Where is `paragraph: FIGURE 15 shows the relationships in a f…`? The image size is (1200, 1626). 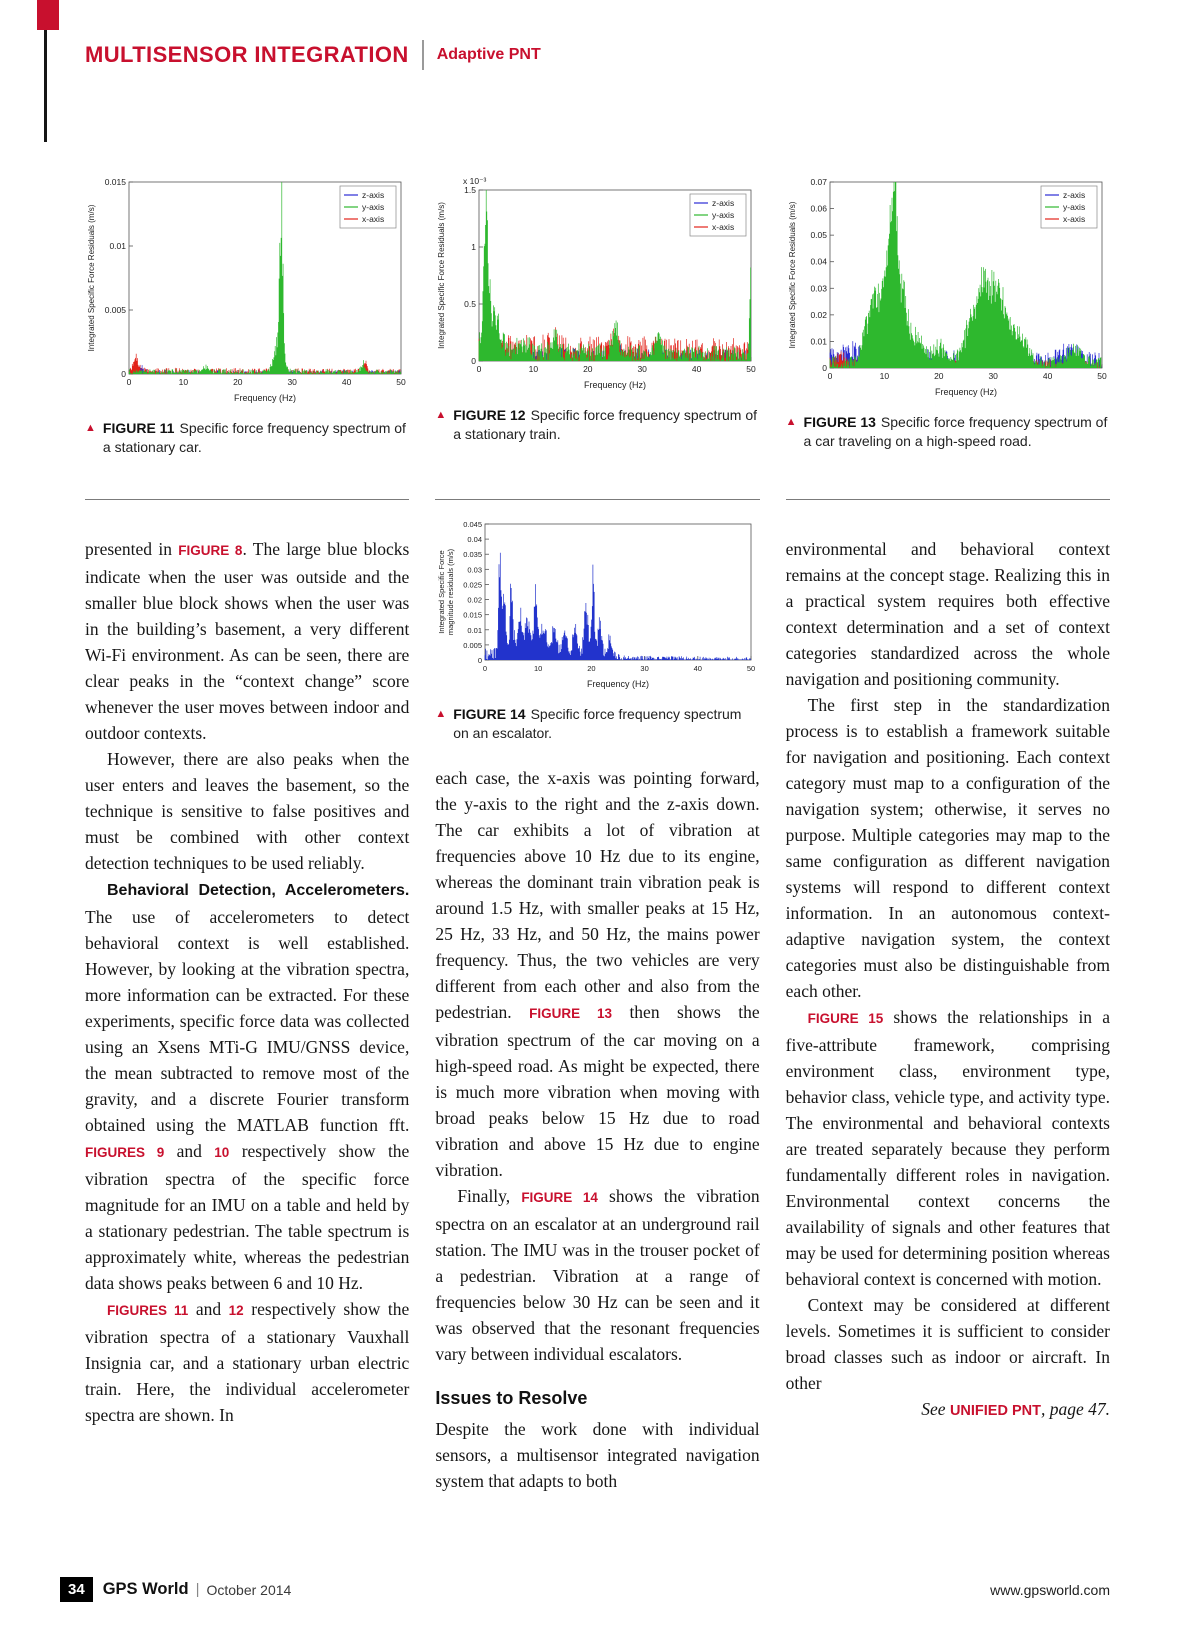 paragraph: FIGURE 15 shows the relationships in a f… is located at coordinates (947, 1148).